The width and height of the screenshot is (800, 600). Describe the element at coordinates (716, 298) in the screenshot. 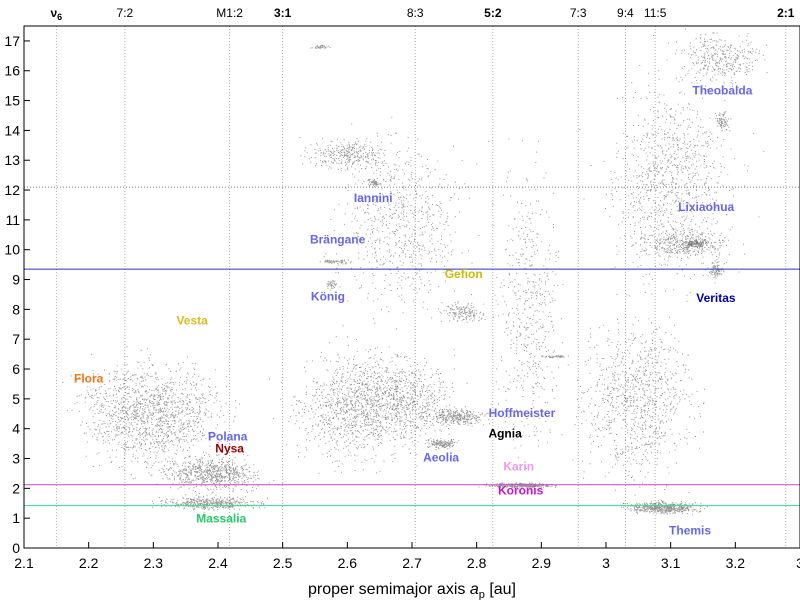

I see `family-label: Veritas` at that location.